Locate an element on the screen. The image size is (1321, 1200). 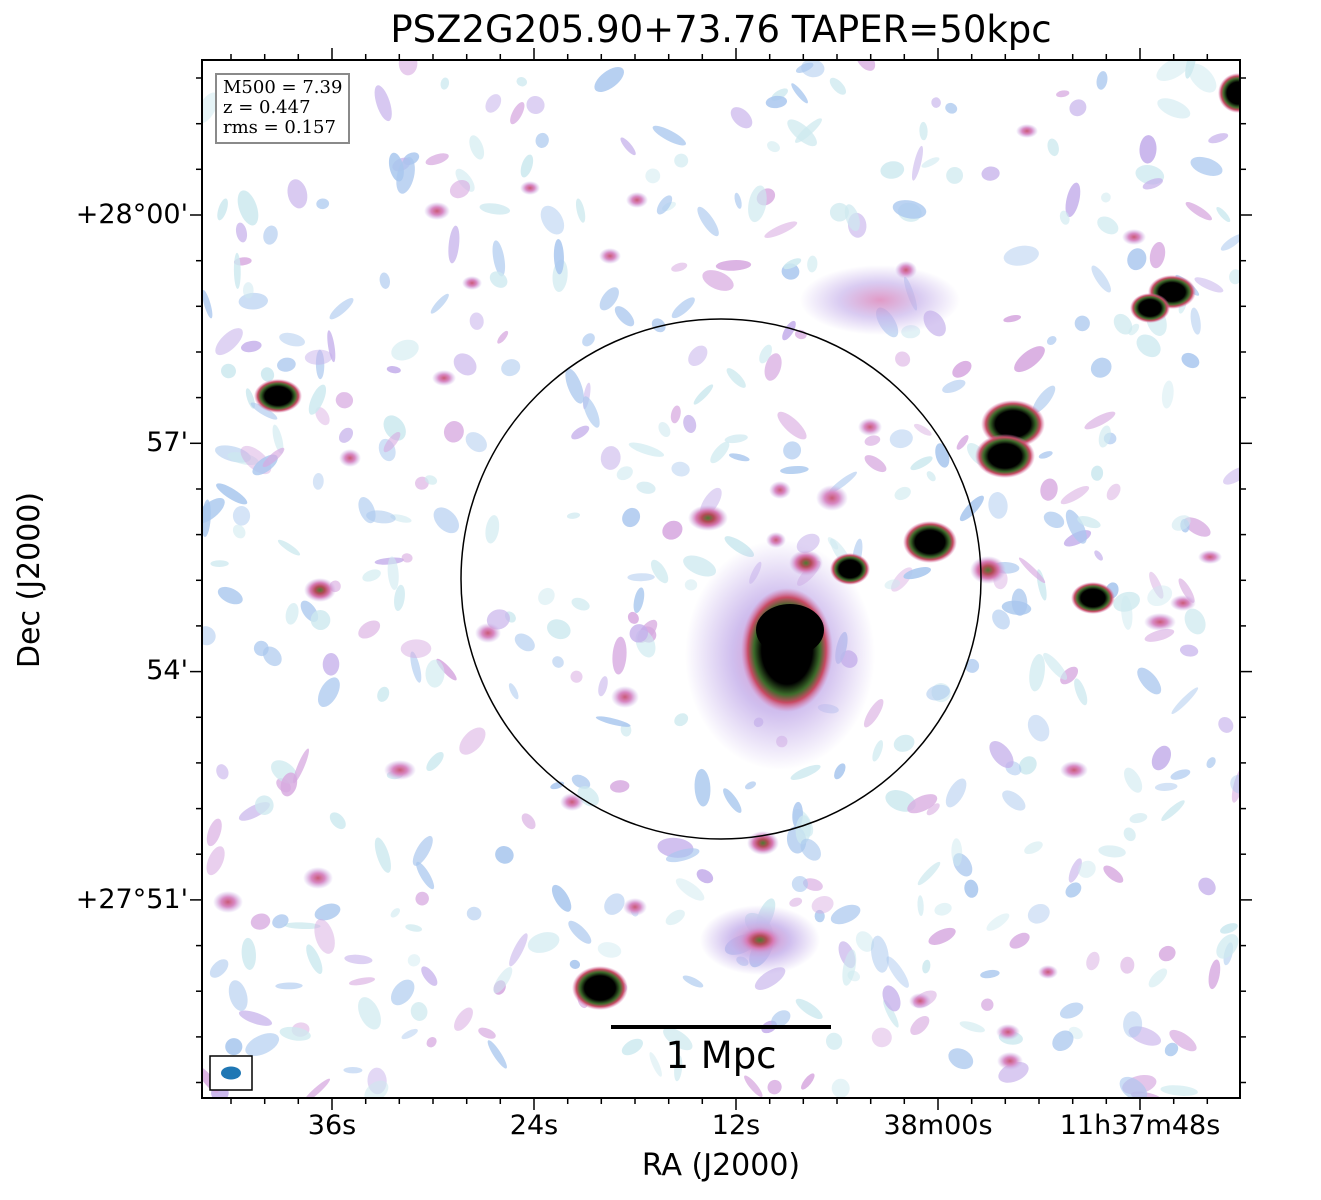
info-mass: M500 = 7.39 is located at coordinates (283, 87).